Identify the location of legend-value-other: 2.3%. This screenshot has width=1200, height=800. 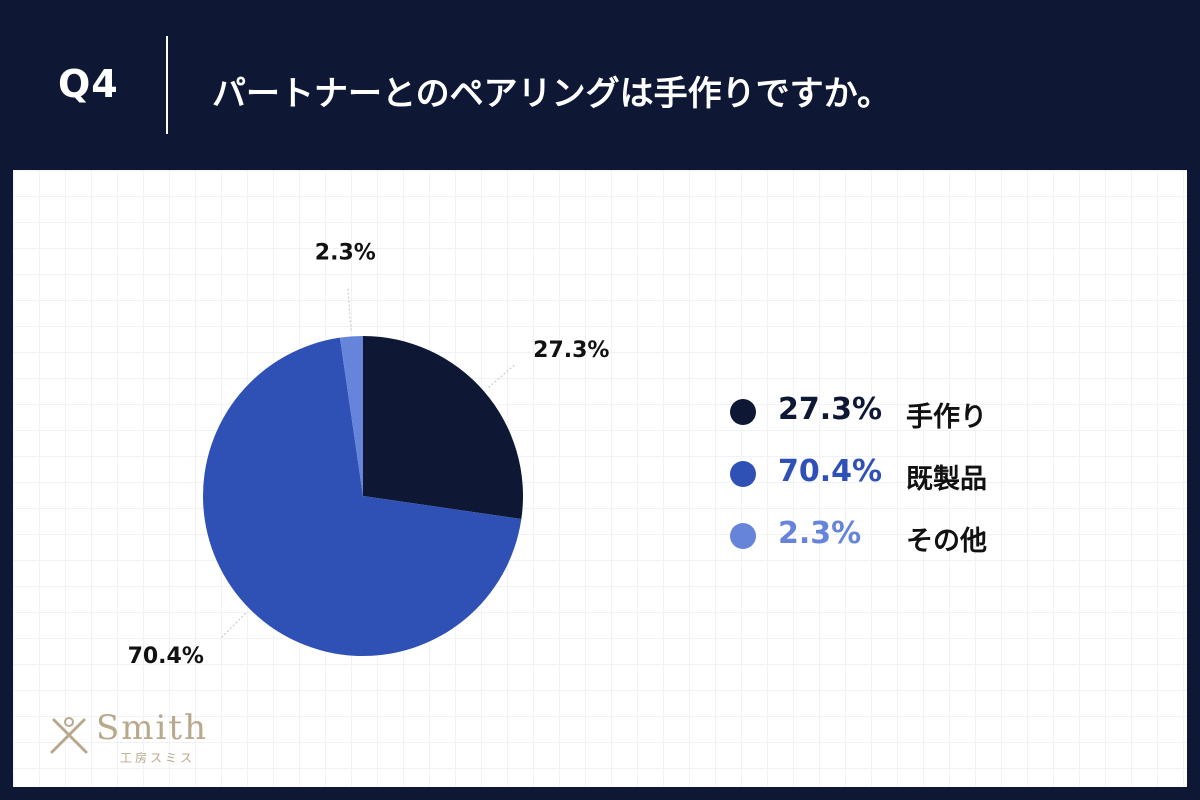
(820, 533).